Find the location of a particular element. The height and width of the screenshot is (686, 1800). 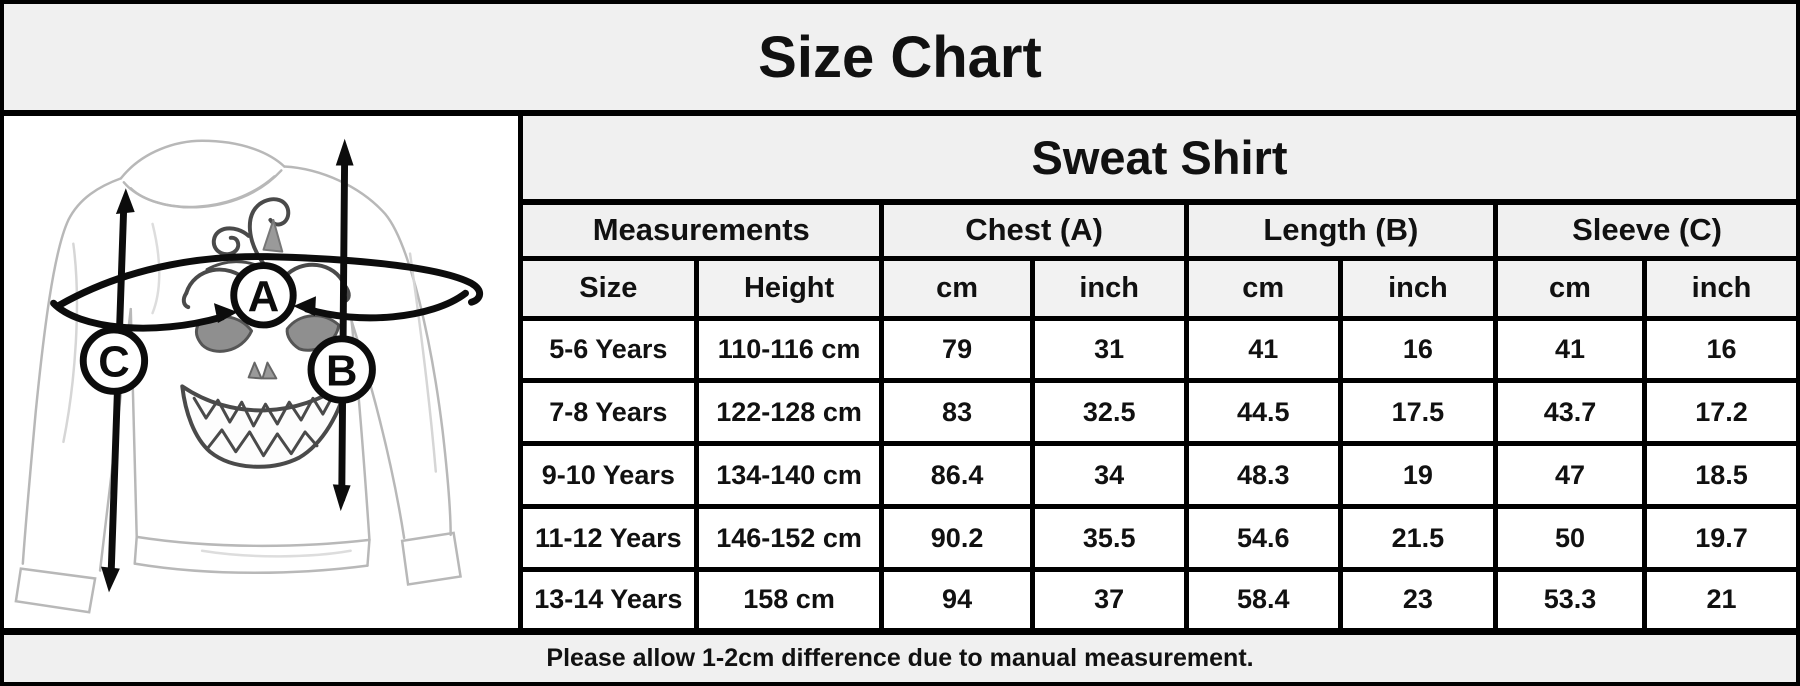

length-inch-cell: 16 is located at coordinates (1418, 349).